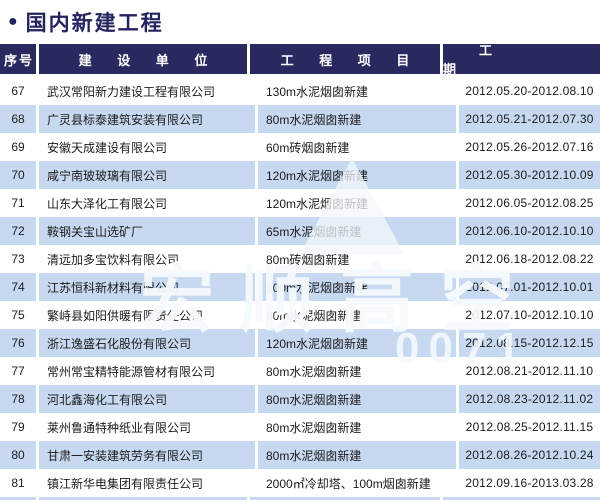 The image size is (600, 500). Describe the element at coordinates (18, 483) in the screenshot. I see `row-no-cell: 81` at that location.